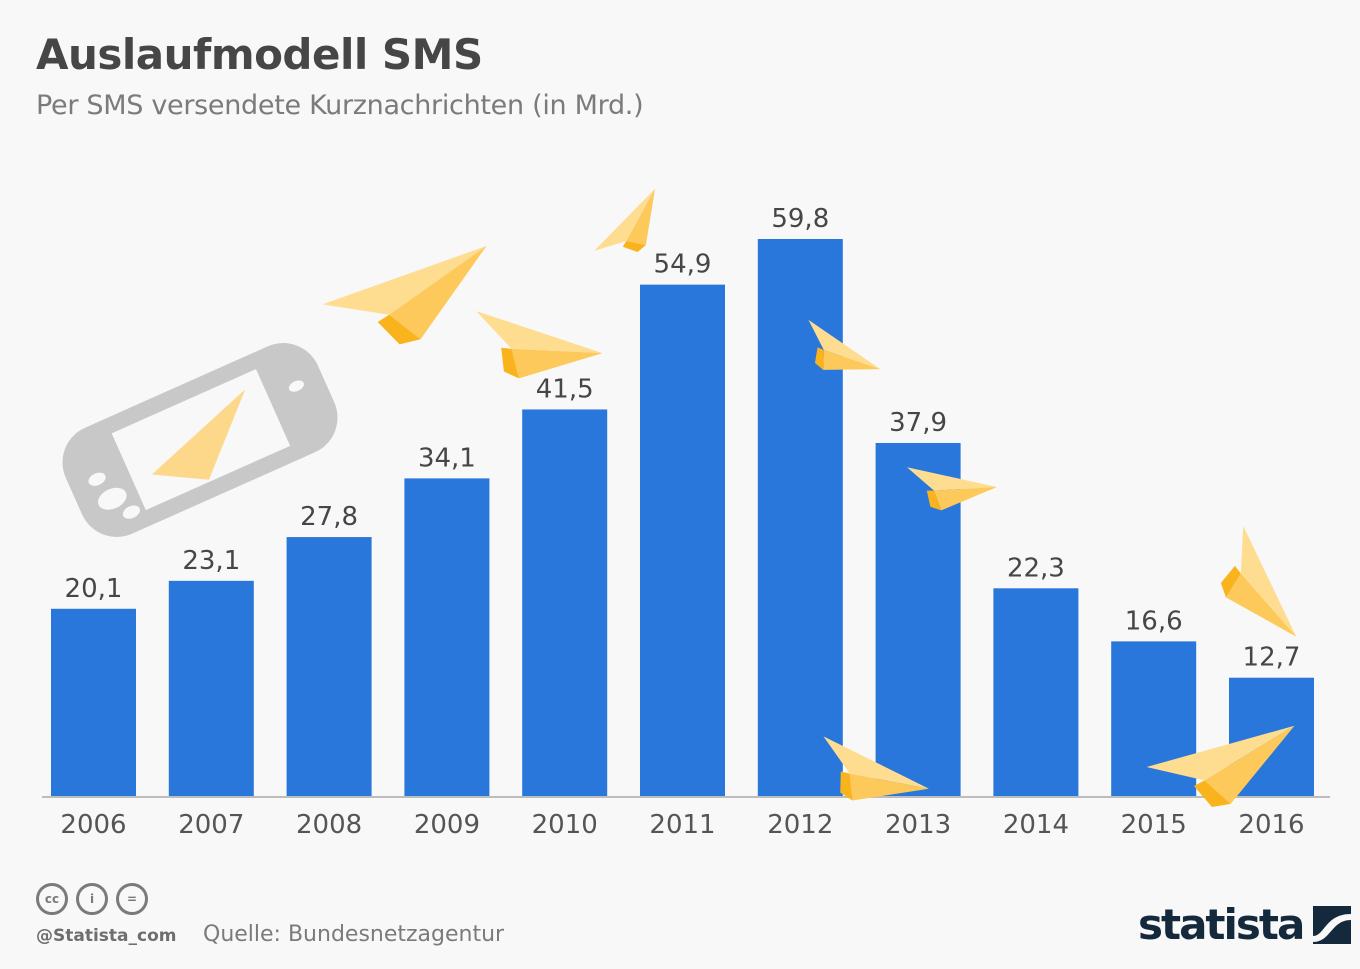 The image size is (1360, 969). I want to click on bar-2009, so click(447, 637).